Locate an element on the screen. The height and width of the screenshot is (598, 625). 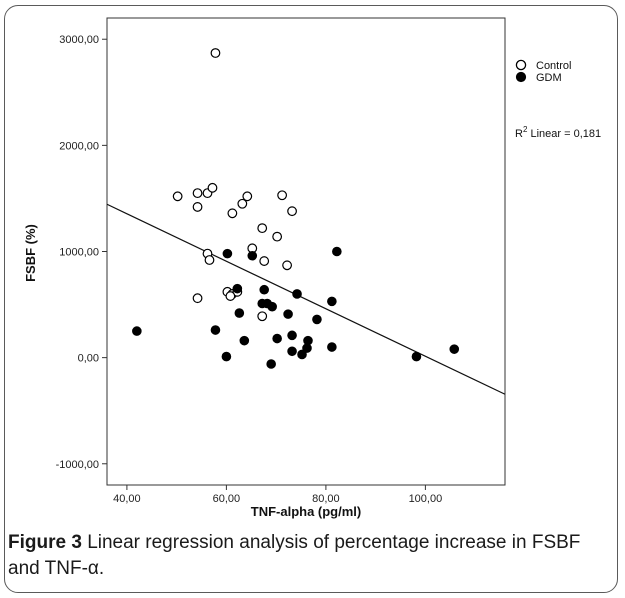
legend-marker-gdm is located at coordinates (521, 77).